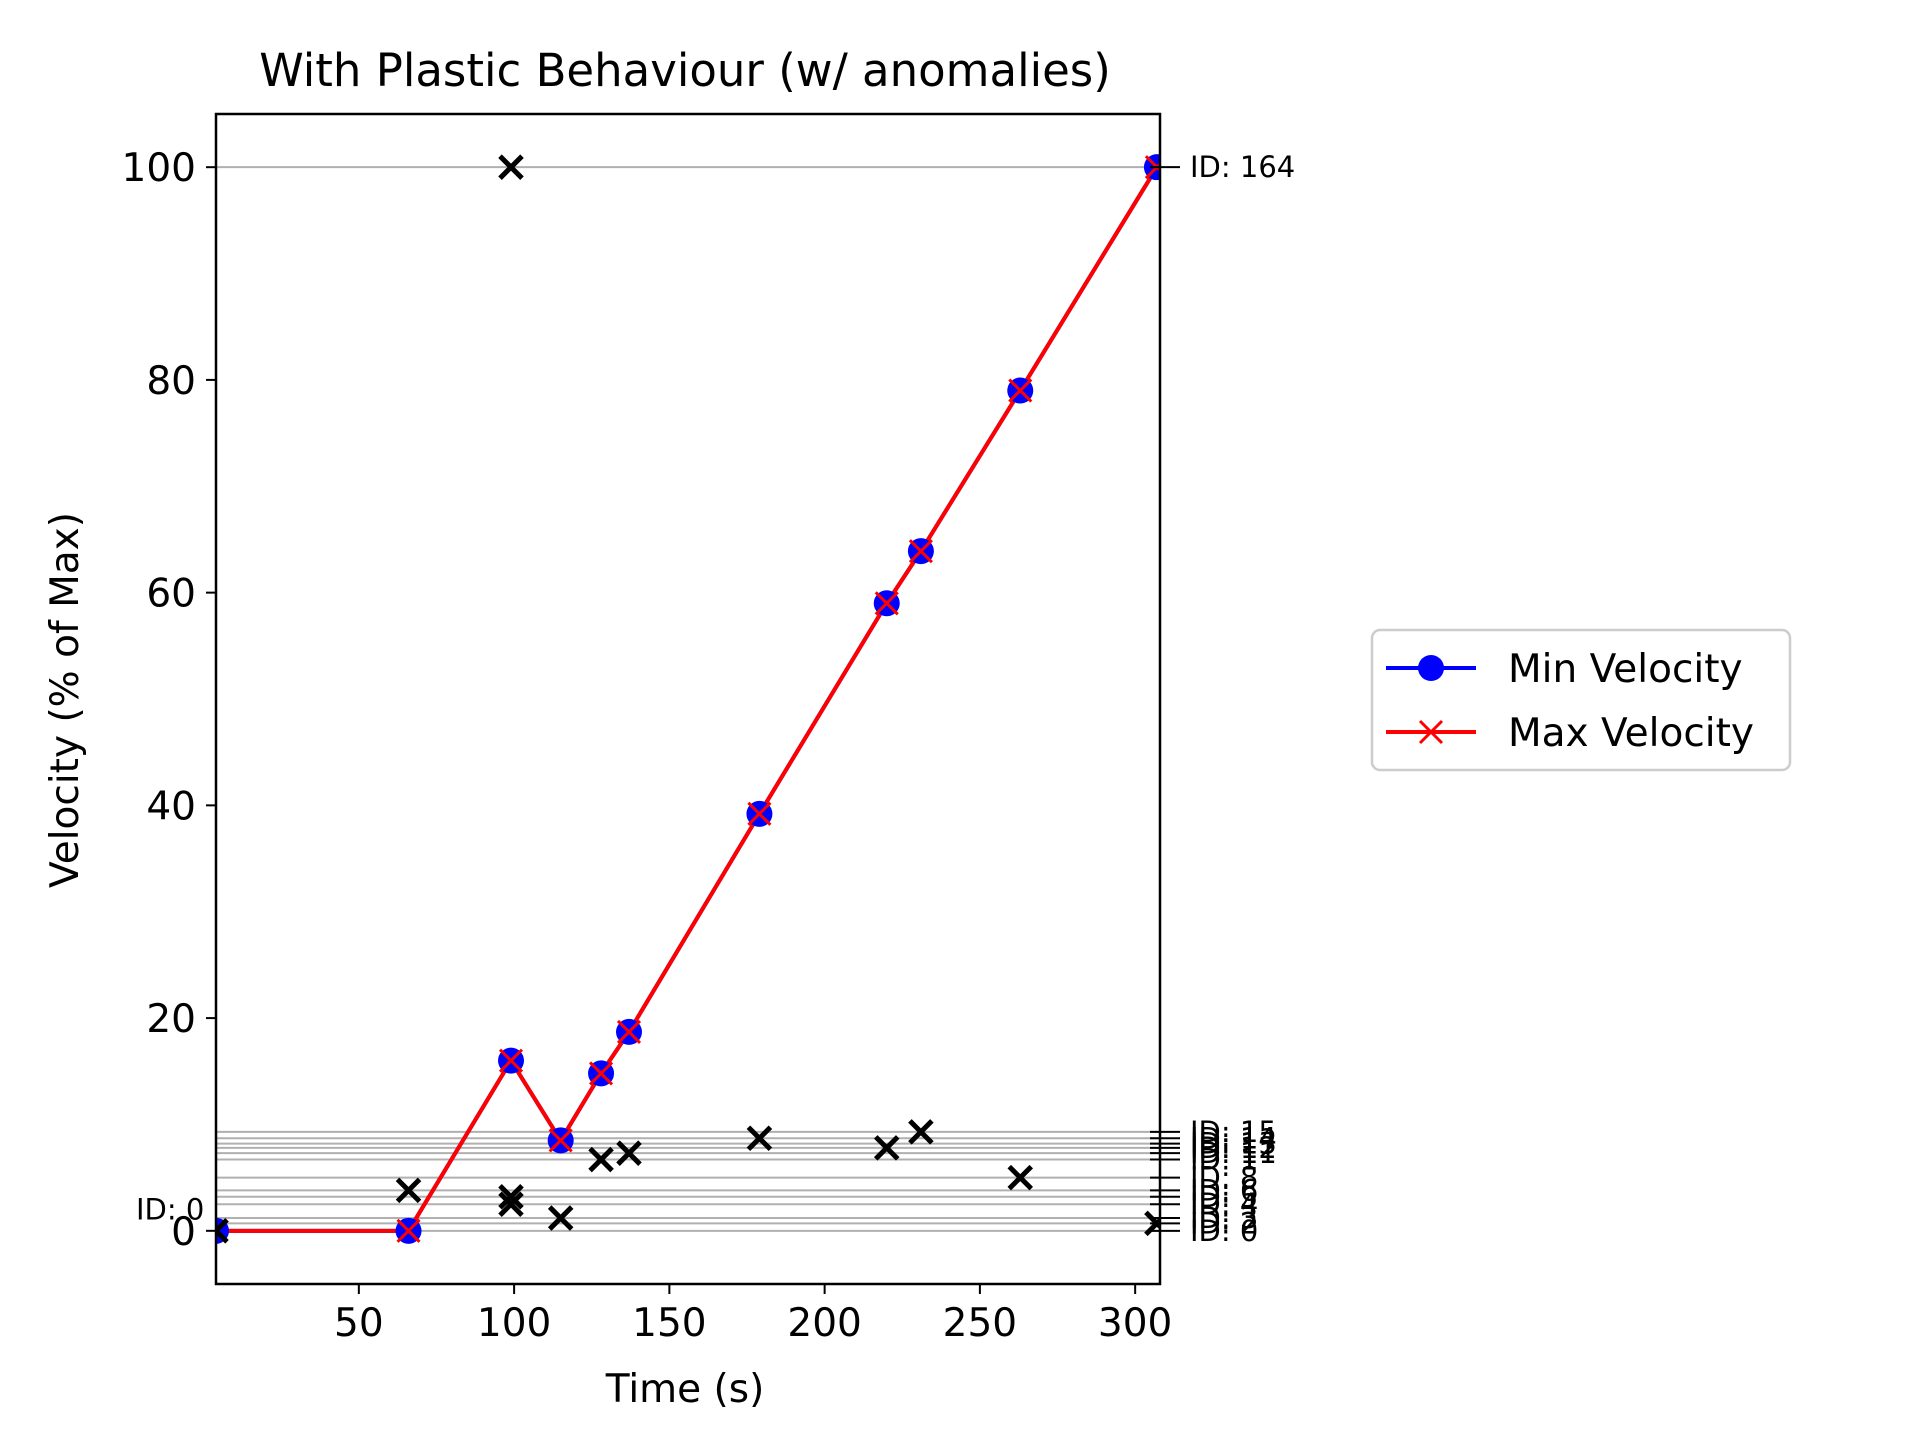 The image size is (1920, 1440). Describe the element at coordinates (1224, 1190) in the screenshot. I see `annotation-label: ID: 6` at that location.